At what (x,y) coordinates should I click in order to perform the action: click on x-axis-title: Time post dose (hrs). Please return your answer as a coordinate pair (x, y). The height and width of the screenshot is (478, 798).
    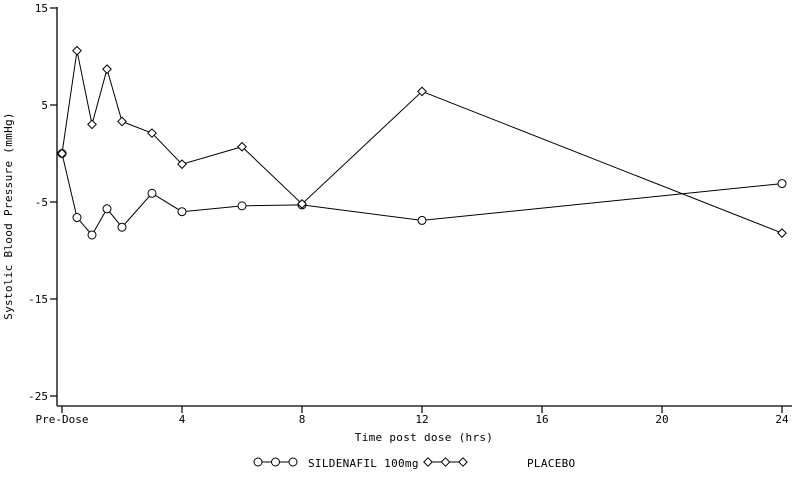
    Looking at the image, I should click on (424, 437).